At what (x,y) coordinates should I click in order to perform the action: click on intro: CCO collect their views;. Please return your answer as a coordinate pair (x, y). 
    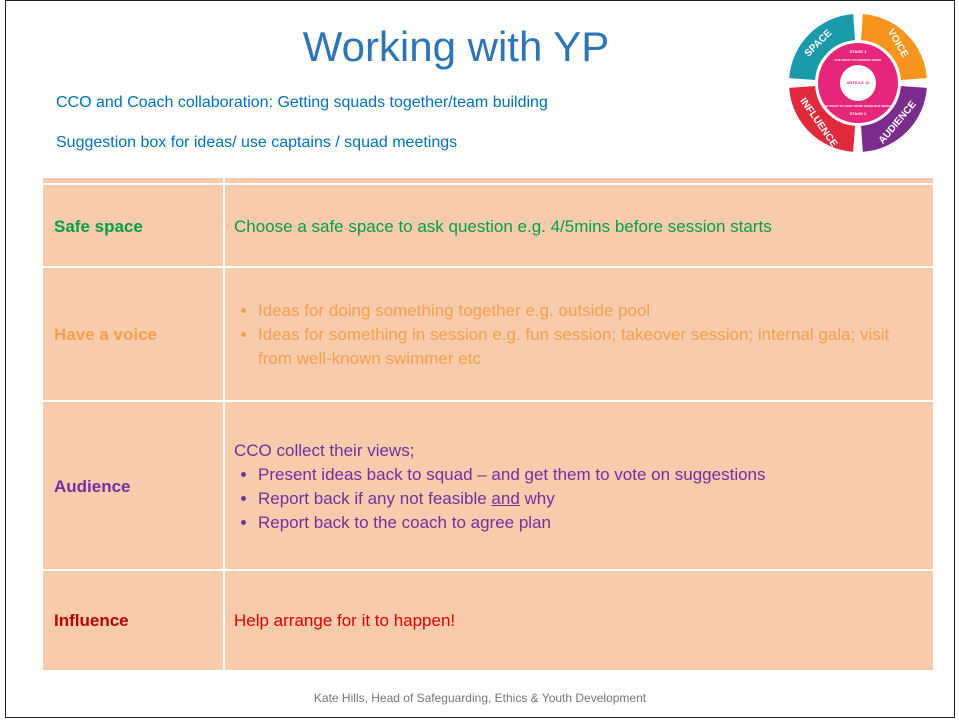
    Looking at the image, I should click on (324, 450).